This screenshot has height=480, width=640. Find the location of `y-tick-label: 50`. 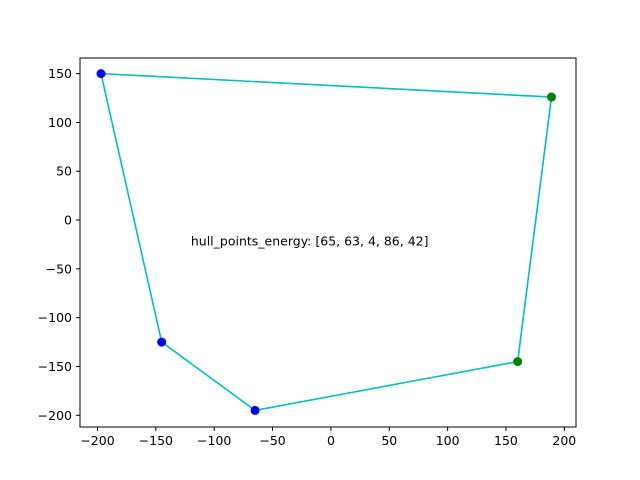

y-tick-label: 50 is located at coordinates (64, 171).